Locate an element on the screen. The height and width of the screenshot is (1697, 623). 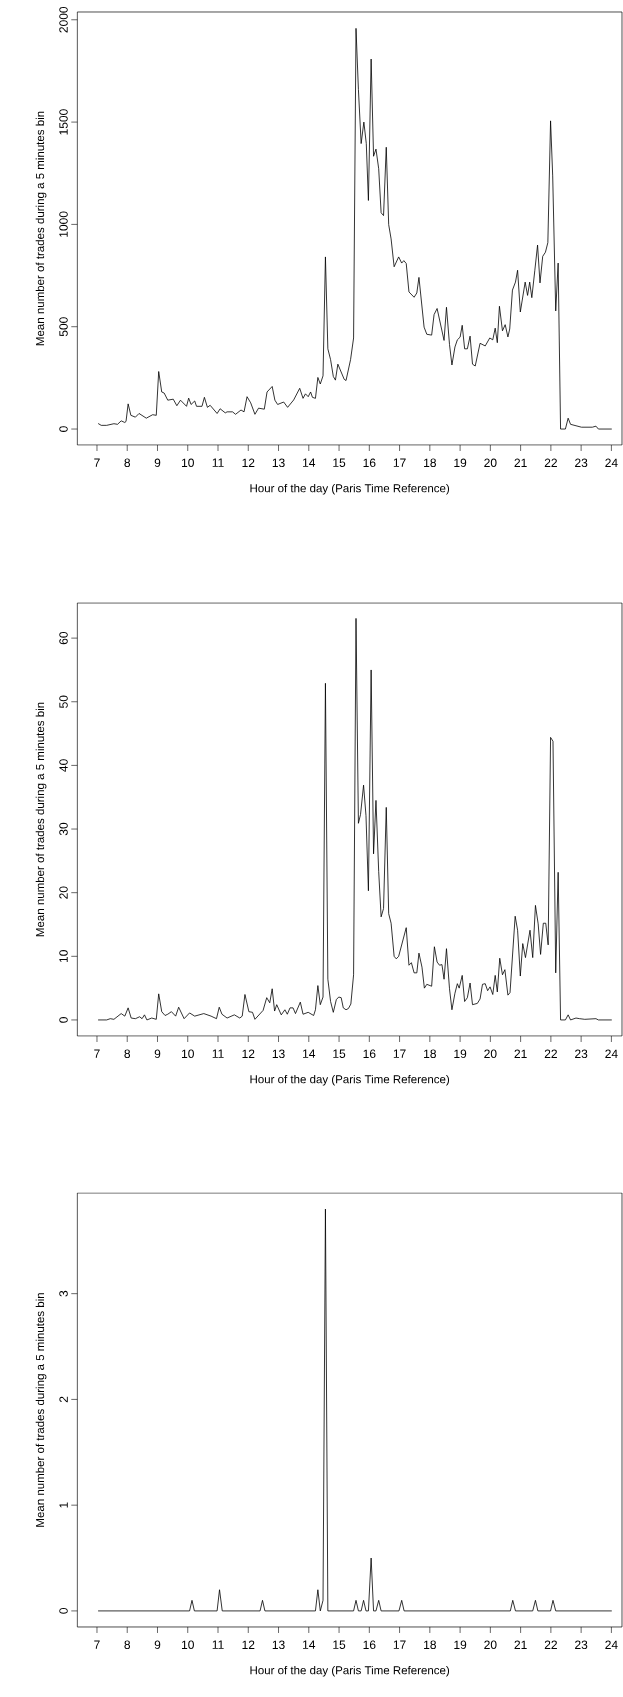
y-tick-label: 3 is located at coordinates (63, 1293).